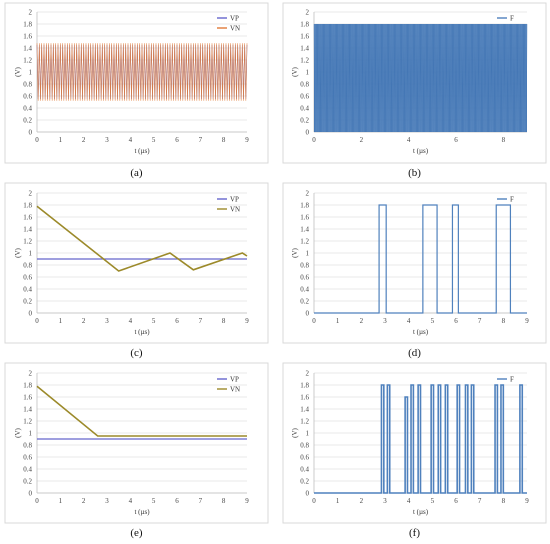  I want to click on legend-label: F, so click(512, 200).